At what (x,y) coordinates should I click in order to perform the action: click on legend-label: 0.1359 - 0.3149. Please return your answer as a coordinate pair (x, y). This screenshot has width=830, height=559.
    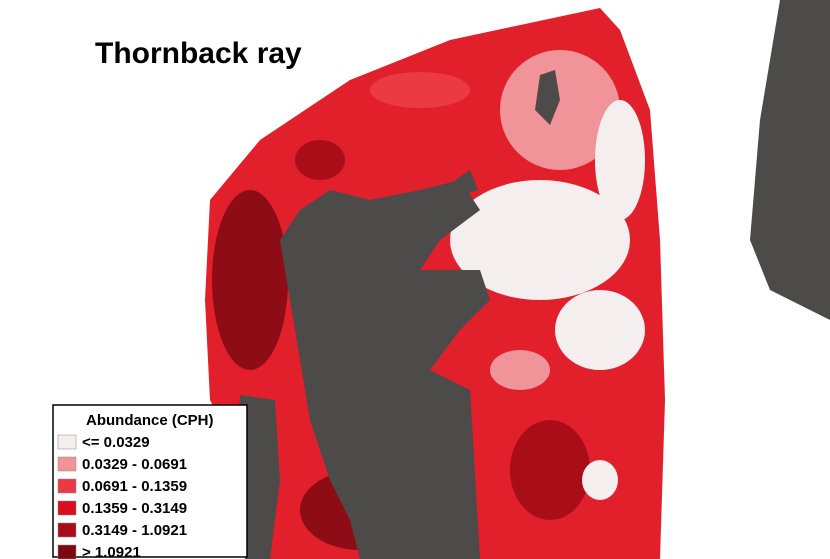
    Looking at the image, I should click on (134, 508).